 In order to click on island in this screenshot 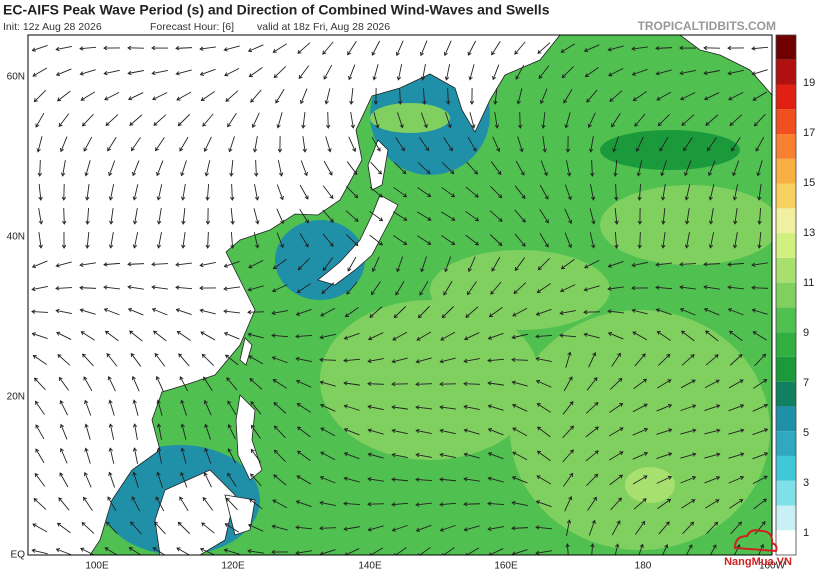, I will do `click(378, 165)`.